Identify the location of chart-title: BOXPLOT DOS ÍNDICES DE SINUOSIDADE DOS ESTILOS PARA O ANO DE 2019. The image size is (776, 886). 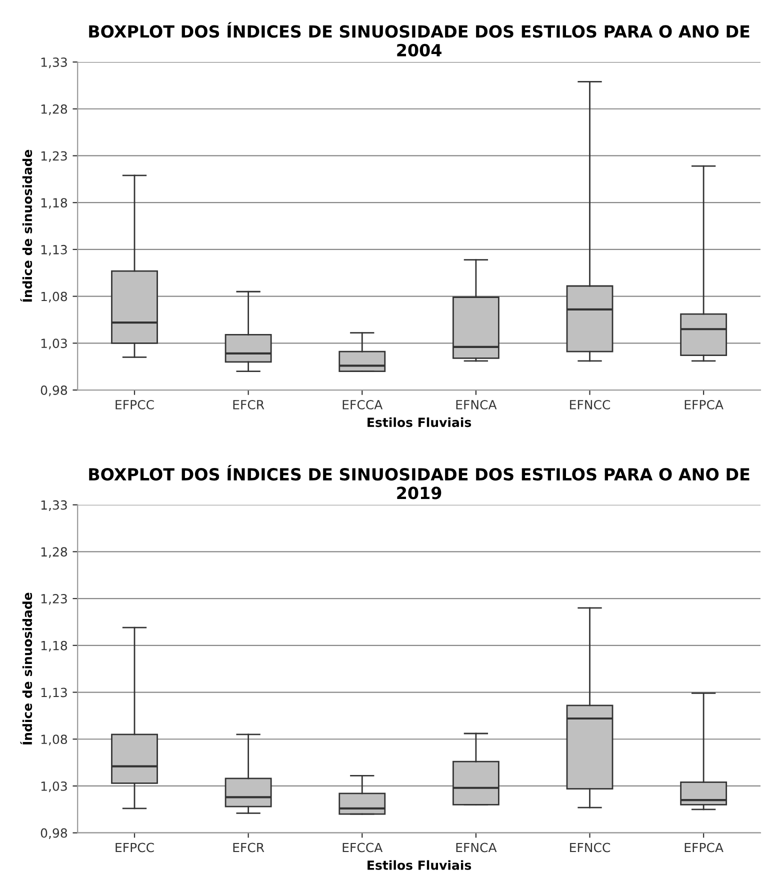
(419, 482).